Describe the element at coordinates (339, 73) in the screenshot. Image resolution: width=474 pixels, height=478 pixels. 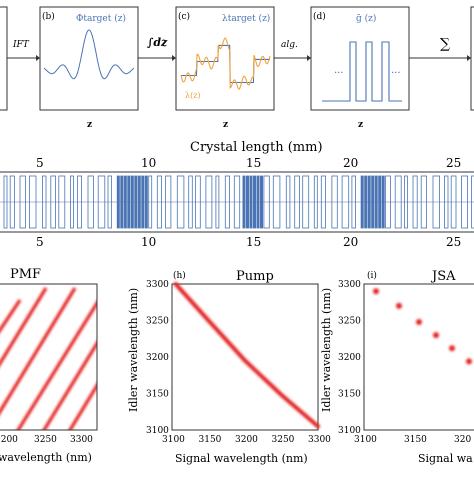
I see `panel-d-dots-left: ···` at that location.